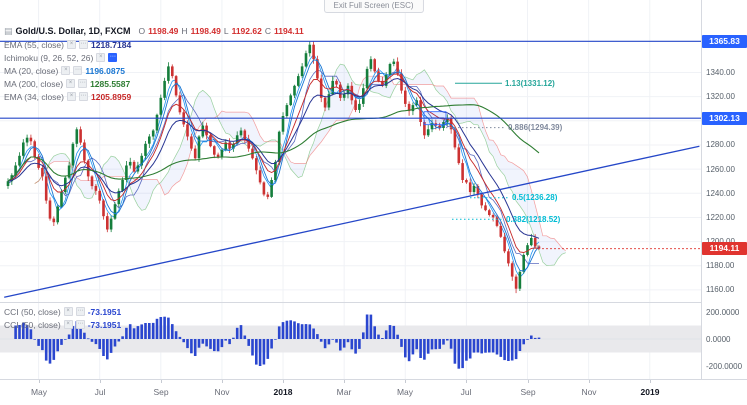 This screenshot has width=747, height=405. Describe the element at coordinates (110, 83) in the screenshot. I see `indicator-value: 1285.5587` at that location.